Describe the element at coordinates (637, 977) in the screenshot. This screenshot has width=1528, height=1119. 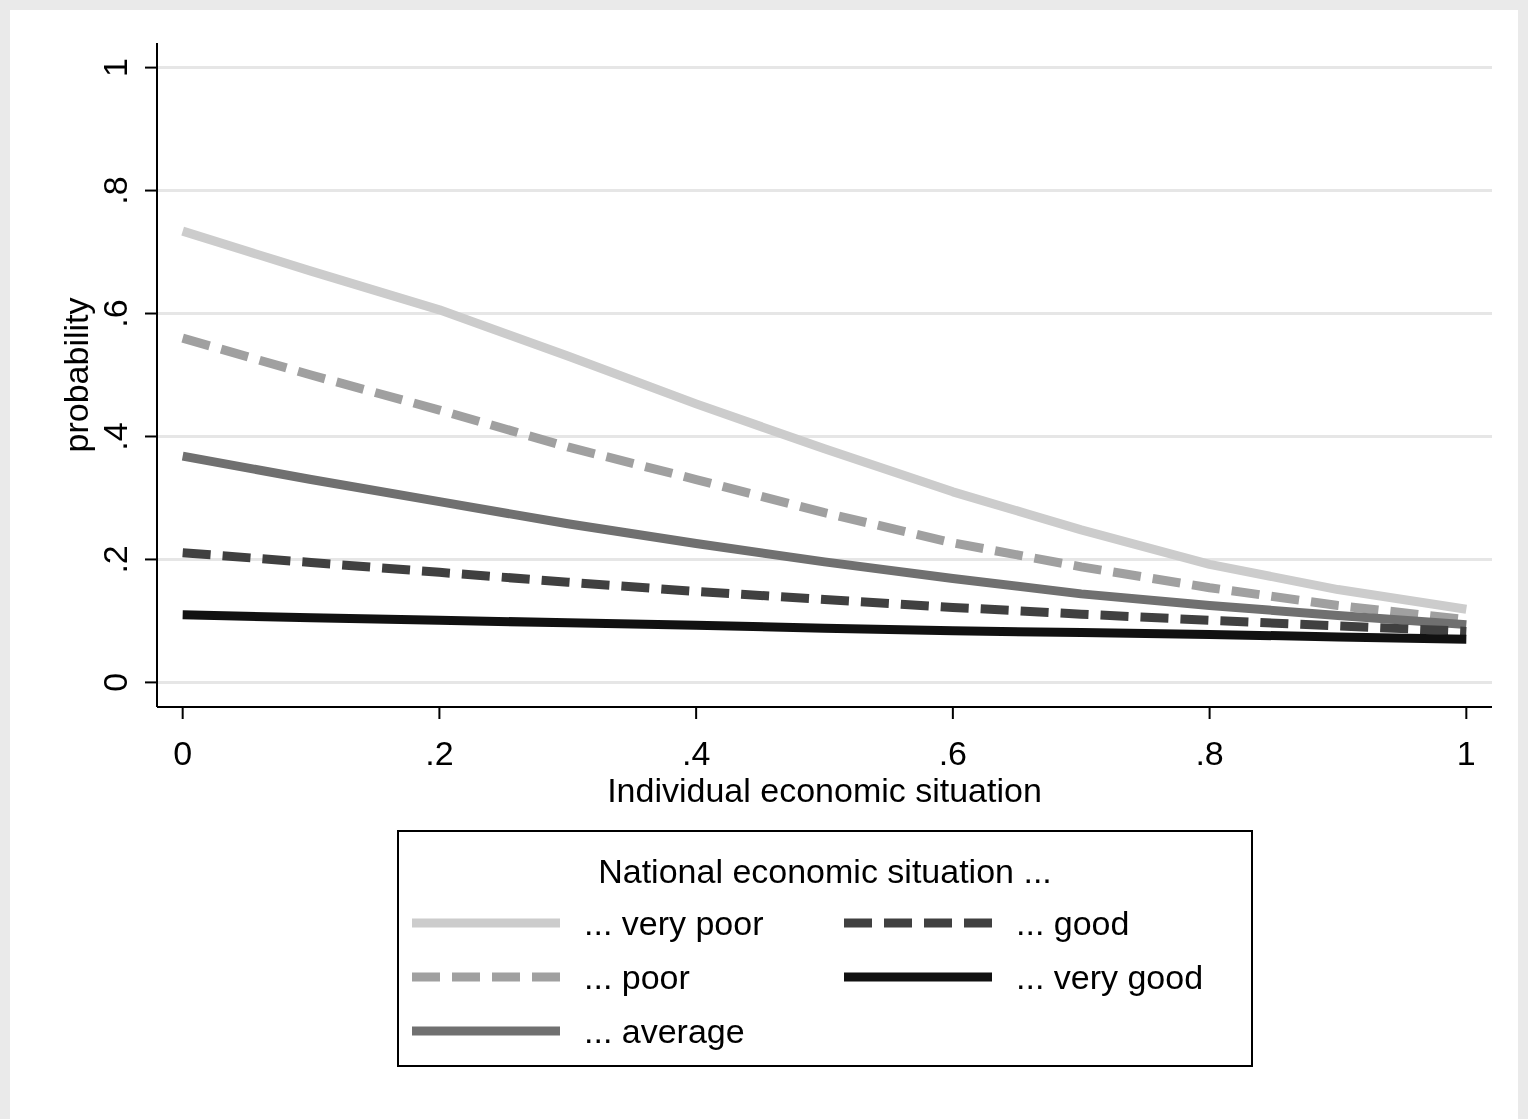
I see `legend-label: ... poor` at that location.